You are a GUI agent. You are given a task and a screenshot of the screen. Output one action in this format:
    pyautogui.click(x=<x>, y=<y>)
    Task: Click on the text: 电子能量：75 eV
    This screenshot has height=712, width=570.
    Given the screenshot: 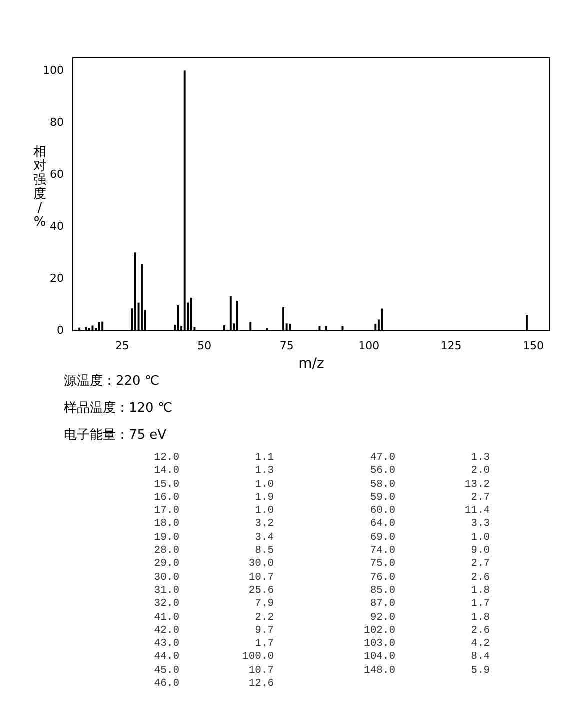 What is the action you would take?
    pyautogui.click(x=116, y=436)
    